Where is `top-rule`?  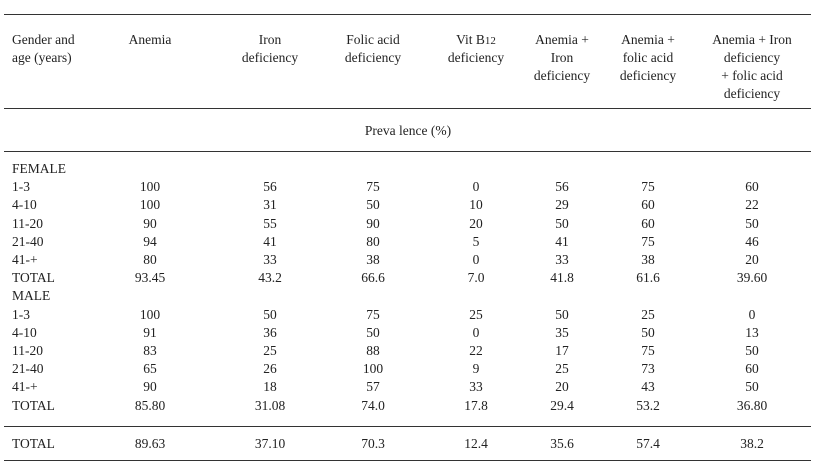 top-rule is located at coordinates (407, 14).